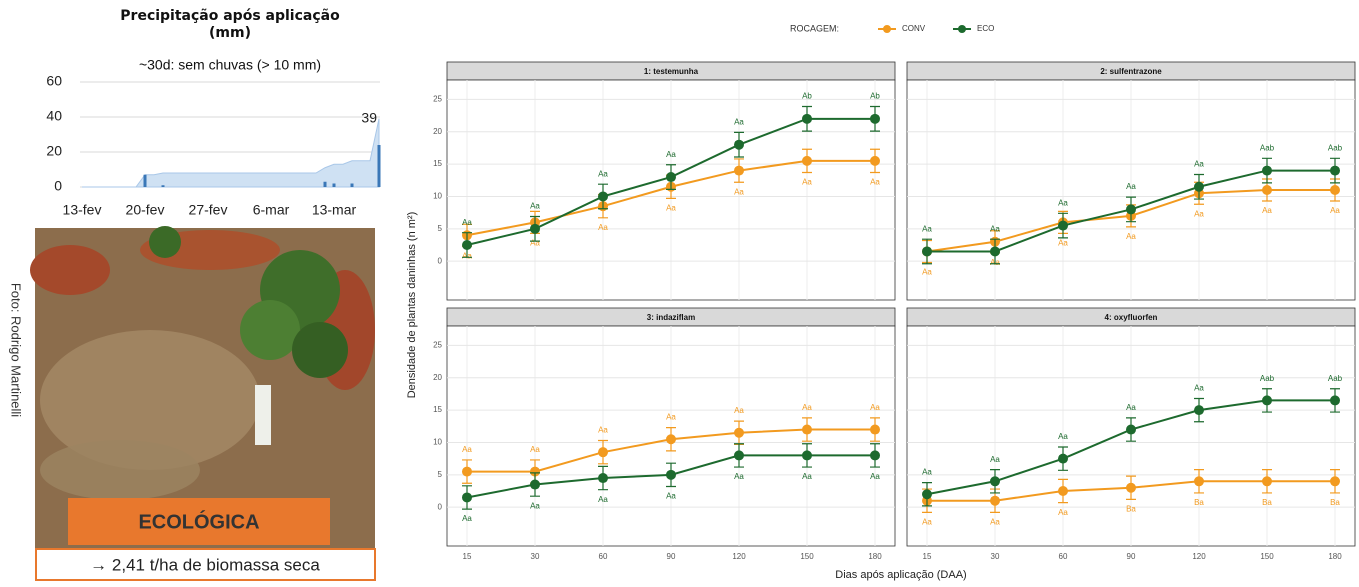 The width and height of the screenshot is (1359, 587). I want to click on x-tick-label: 27-fev, so click(208, 210).